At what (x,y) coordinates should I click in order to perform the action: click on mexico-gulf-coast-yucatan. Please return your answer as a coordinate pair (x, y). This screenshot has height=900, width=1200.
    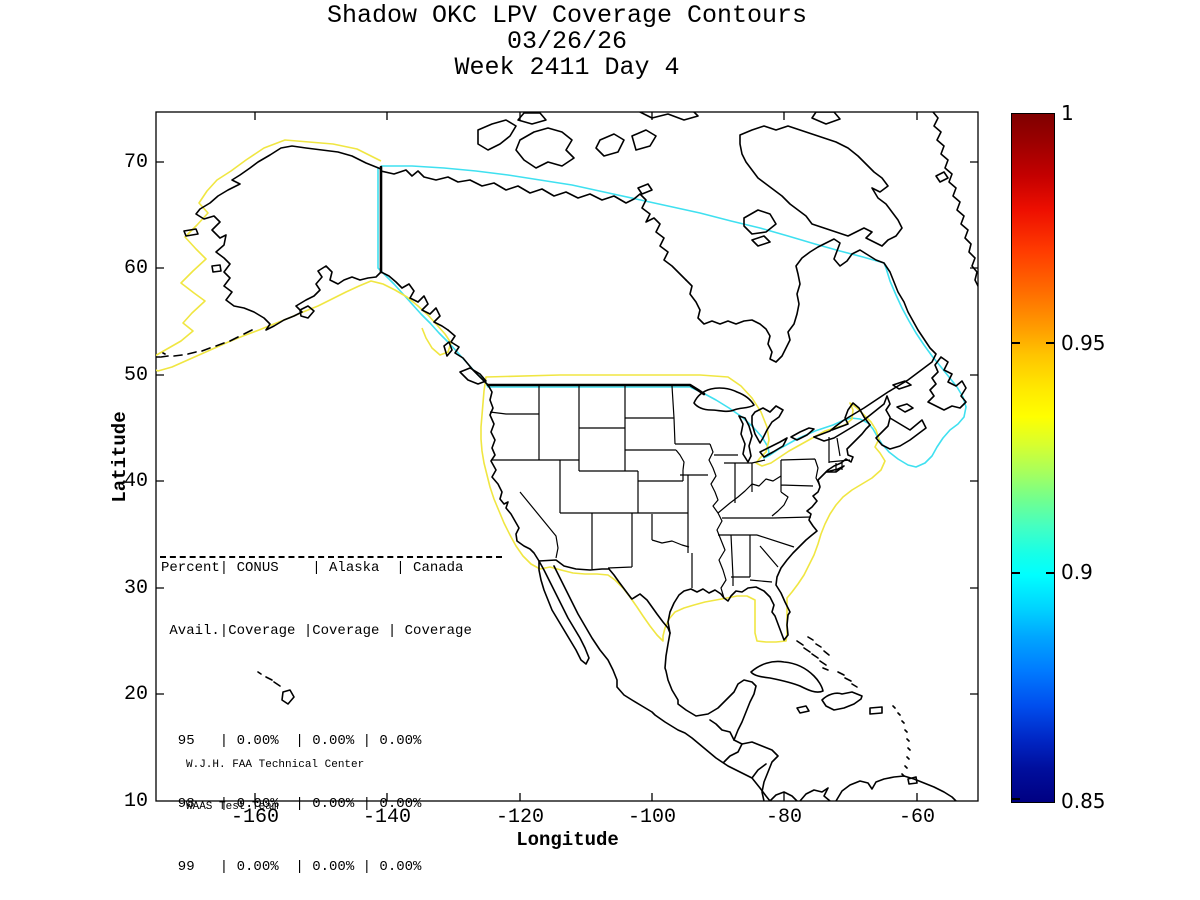
    Looking at the image, I should click on (721, 716).